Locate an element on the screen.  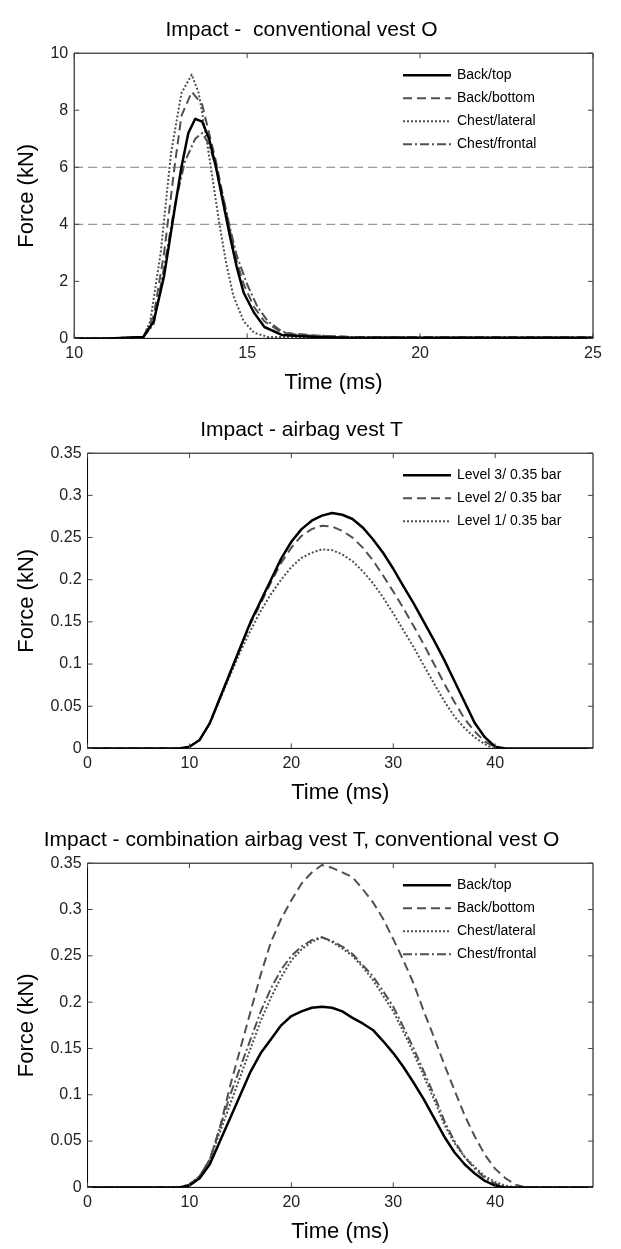
y-tick-label: 2 is located at coordinates (64, 280).